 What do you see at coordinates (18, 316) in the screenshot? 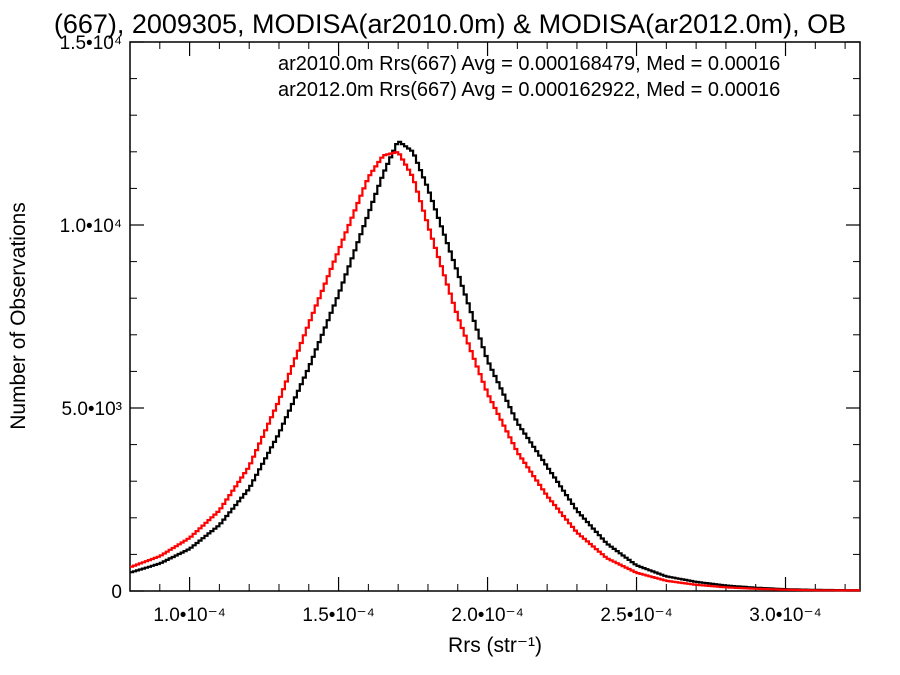
I see `y-axis-label: Number of Observations` at bounding box center [18, 316].